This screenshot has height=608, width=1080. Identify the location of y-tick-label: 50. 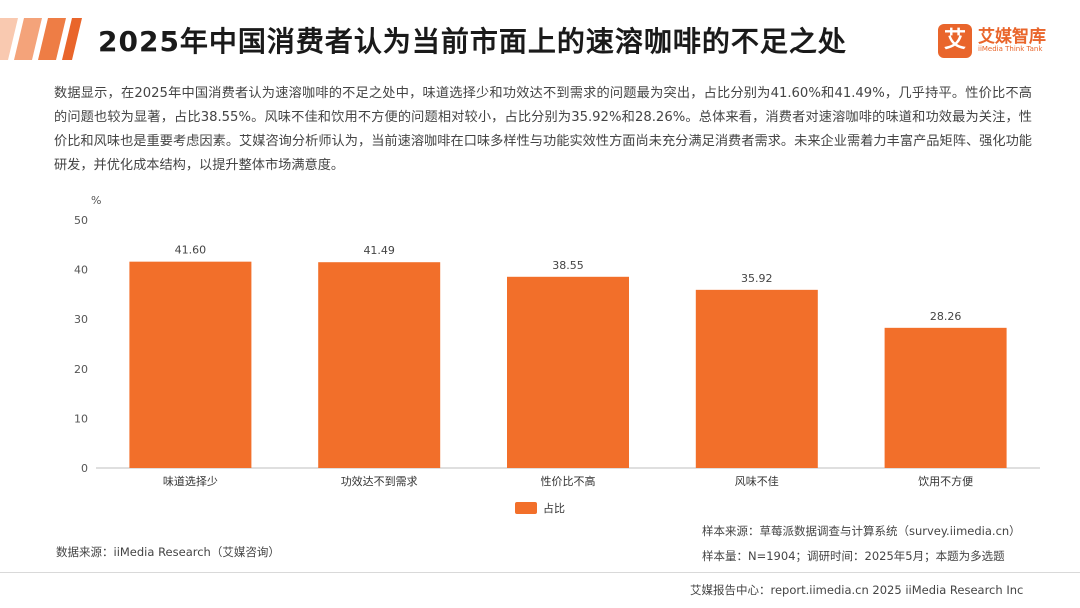
(81, 220).